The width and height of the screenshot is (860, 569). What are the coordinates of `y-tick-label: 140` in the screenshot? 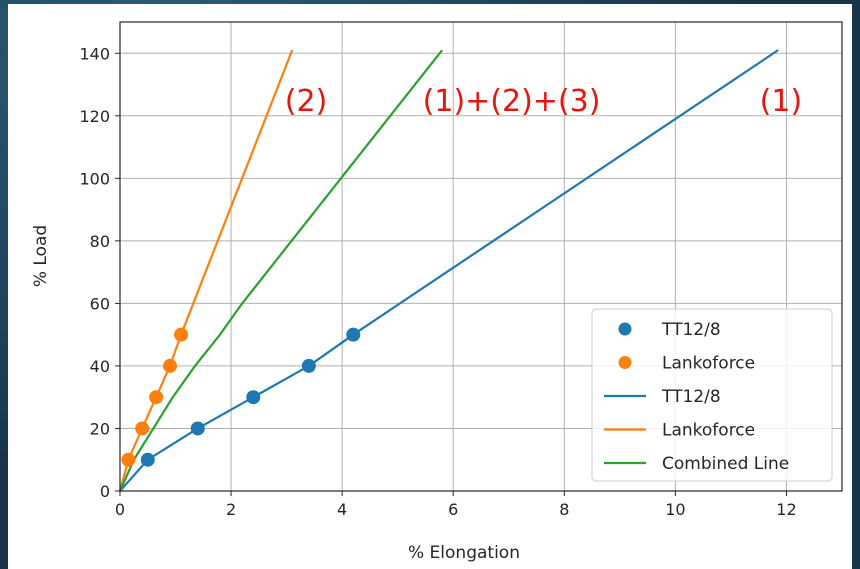 It's located at (94, 53).